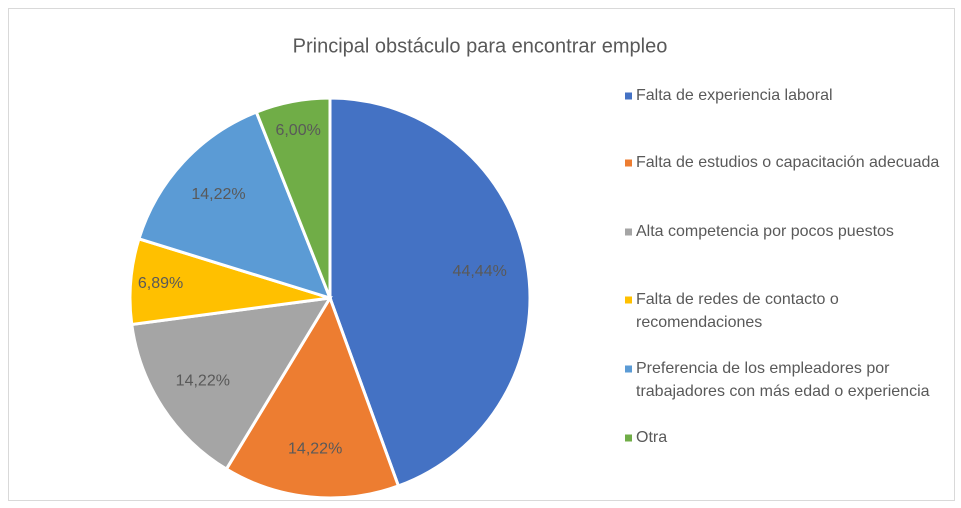  Describe the element at coordinates (763, 368) in the screenshot. I see `legend-line: Preferencia de los empleadores por` at that location.